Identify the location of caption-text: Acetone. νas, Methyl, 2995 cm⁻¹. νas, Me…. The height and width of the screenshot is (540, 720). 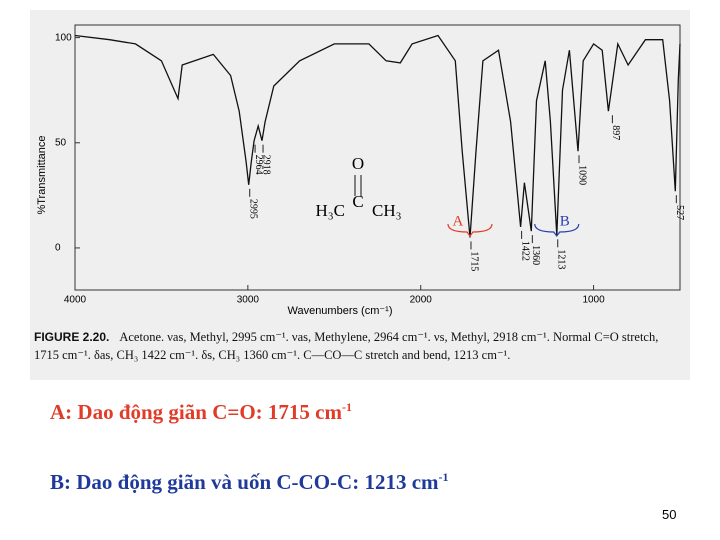
(346, 346).